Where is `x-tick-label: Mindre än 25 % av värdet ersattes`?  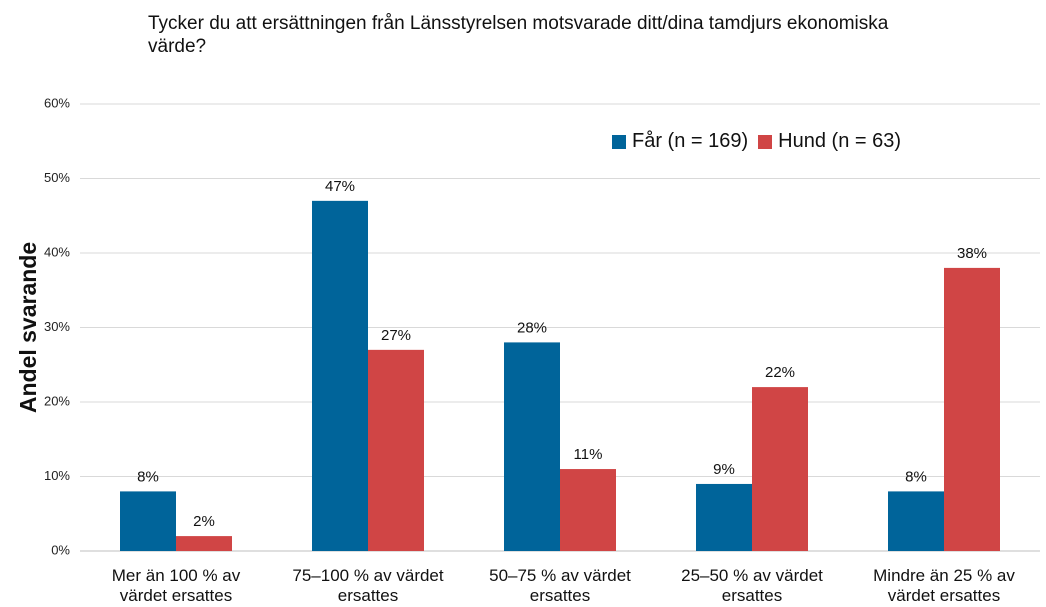
x-tick-label: Mindre än 25 % av värdet ersattes is located at coordinates (944, 585).